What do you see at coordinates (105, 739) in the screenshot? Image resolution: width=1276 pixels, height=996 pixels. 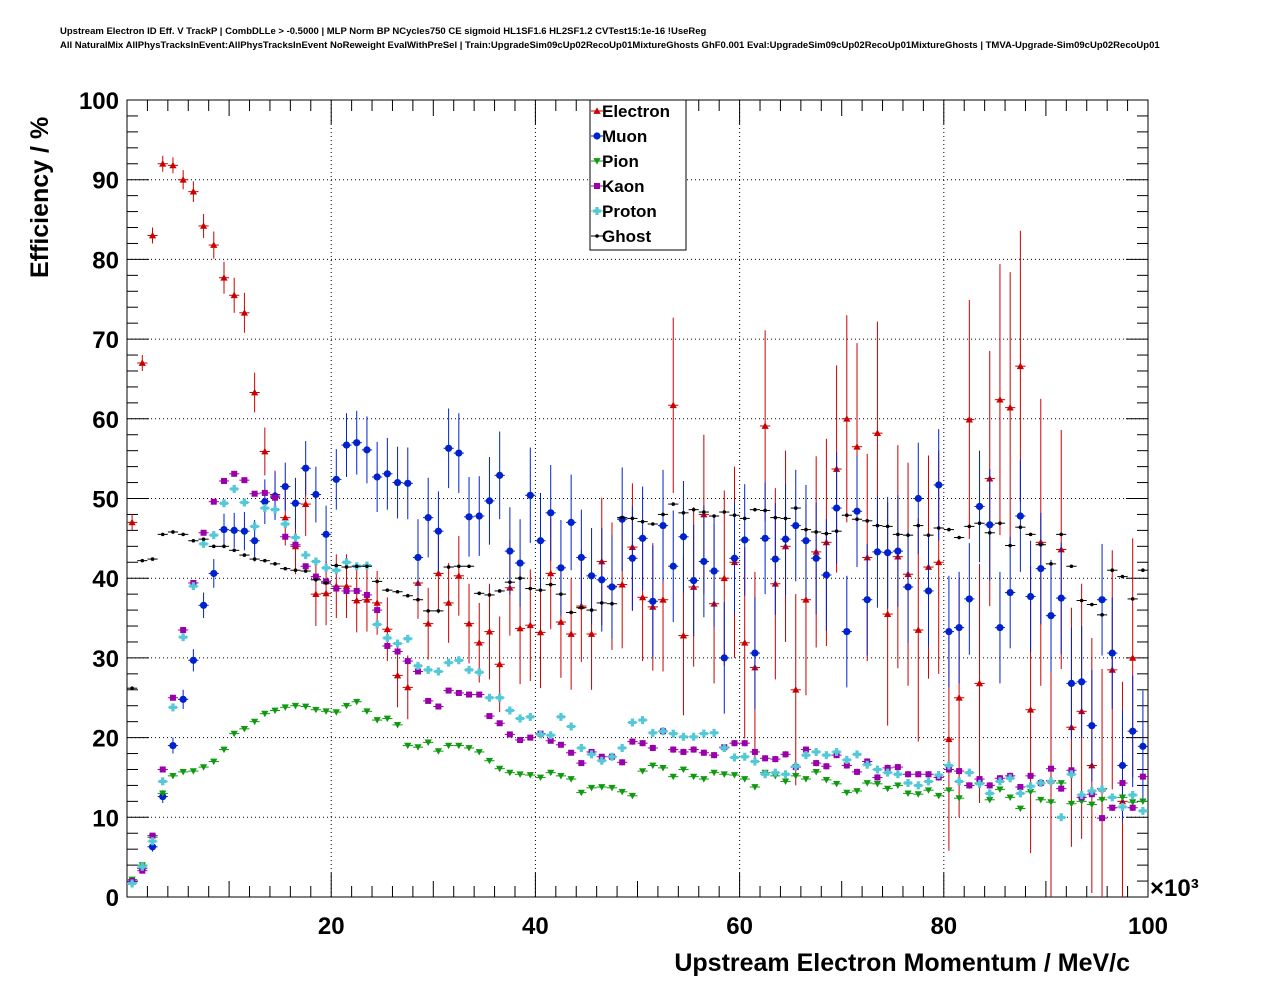 I see `y-tick-label: 20` at bounding box center [105, 739].